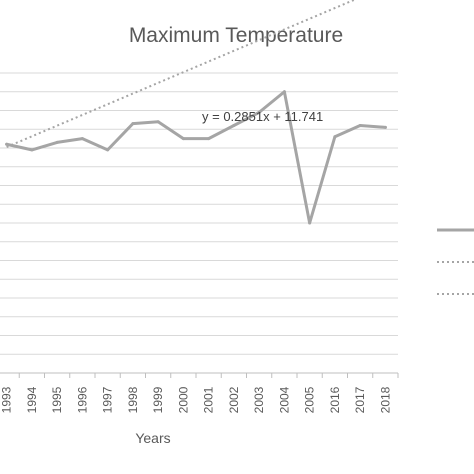 This screenshot has width=474, height=474. I want to click on x-tick-label: 1996, so click(82, 399).